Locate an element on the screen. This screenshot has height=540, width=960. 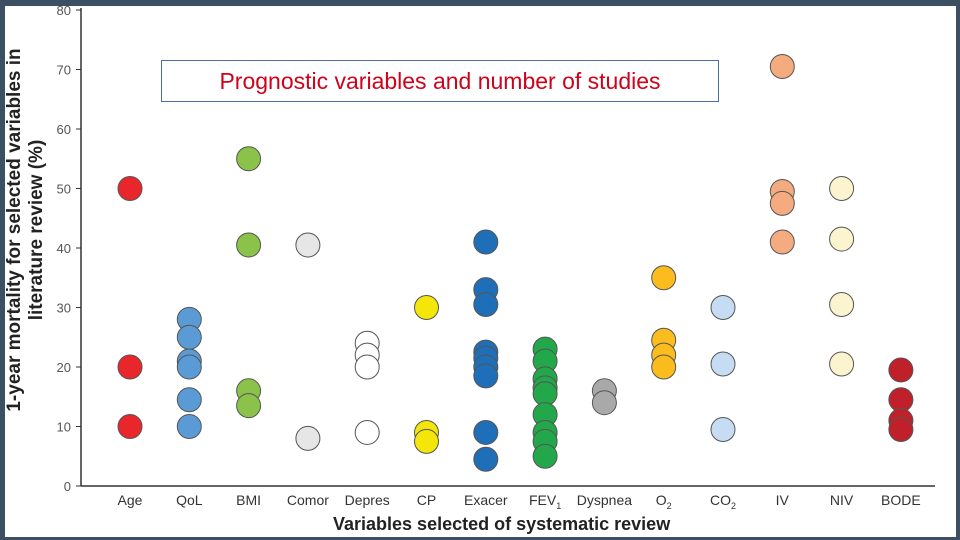
y-tick-label: 20 is located at coordinates (64, 367).